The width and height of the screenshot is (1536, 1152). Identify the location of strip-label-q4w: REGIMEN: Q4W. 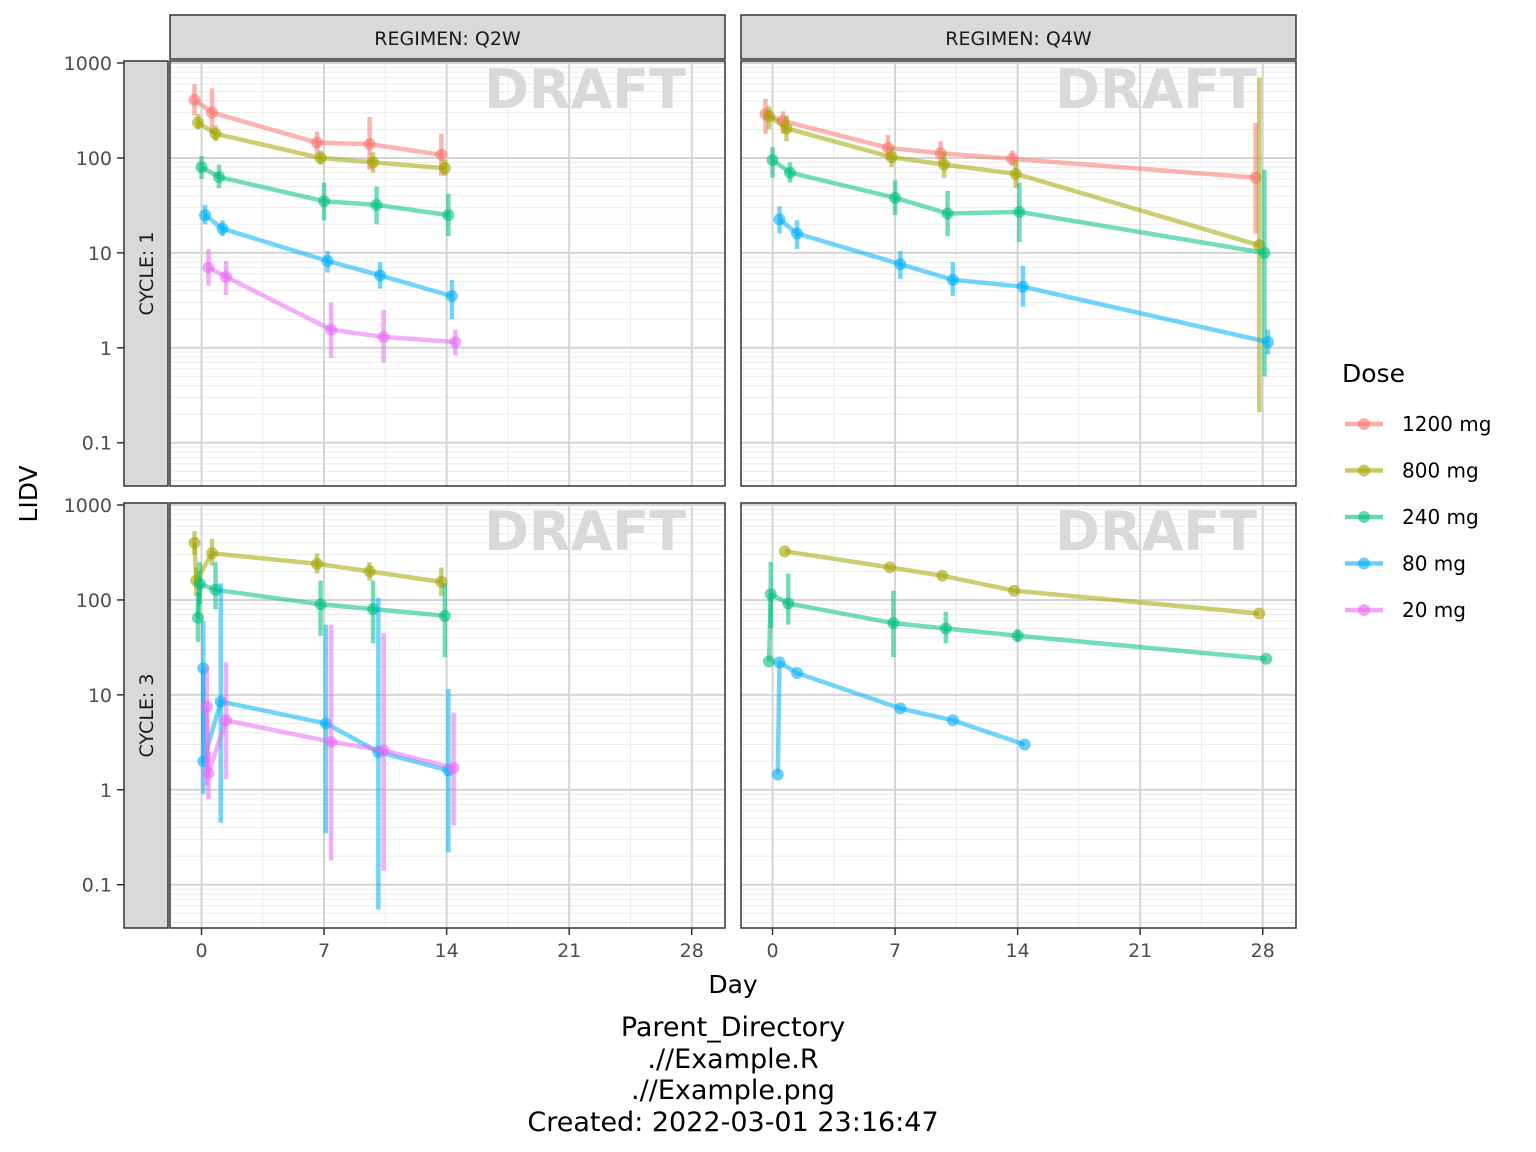
(1018, 39).